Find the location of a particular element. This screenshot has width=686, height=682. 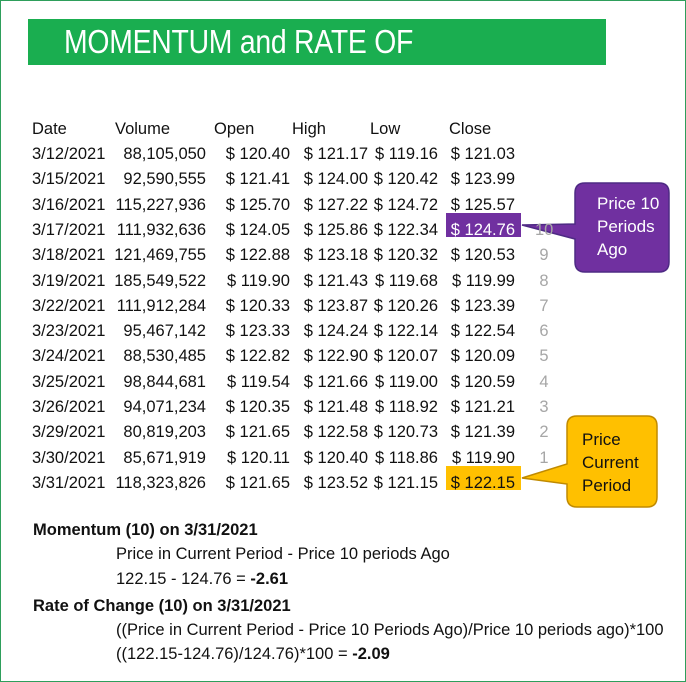

cell-high: $ 123.87 is located at coordinates (335, 305).